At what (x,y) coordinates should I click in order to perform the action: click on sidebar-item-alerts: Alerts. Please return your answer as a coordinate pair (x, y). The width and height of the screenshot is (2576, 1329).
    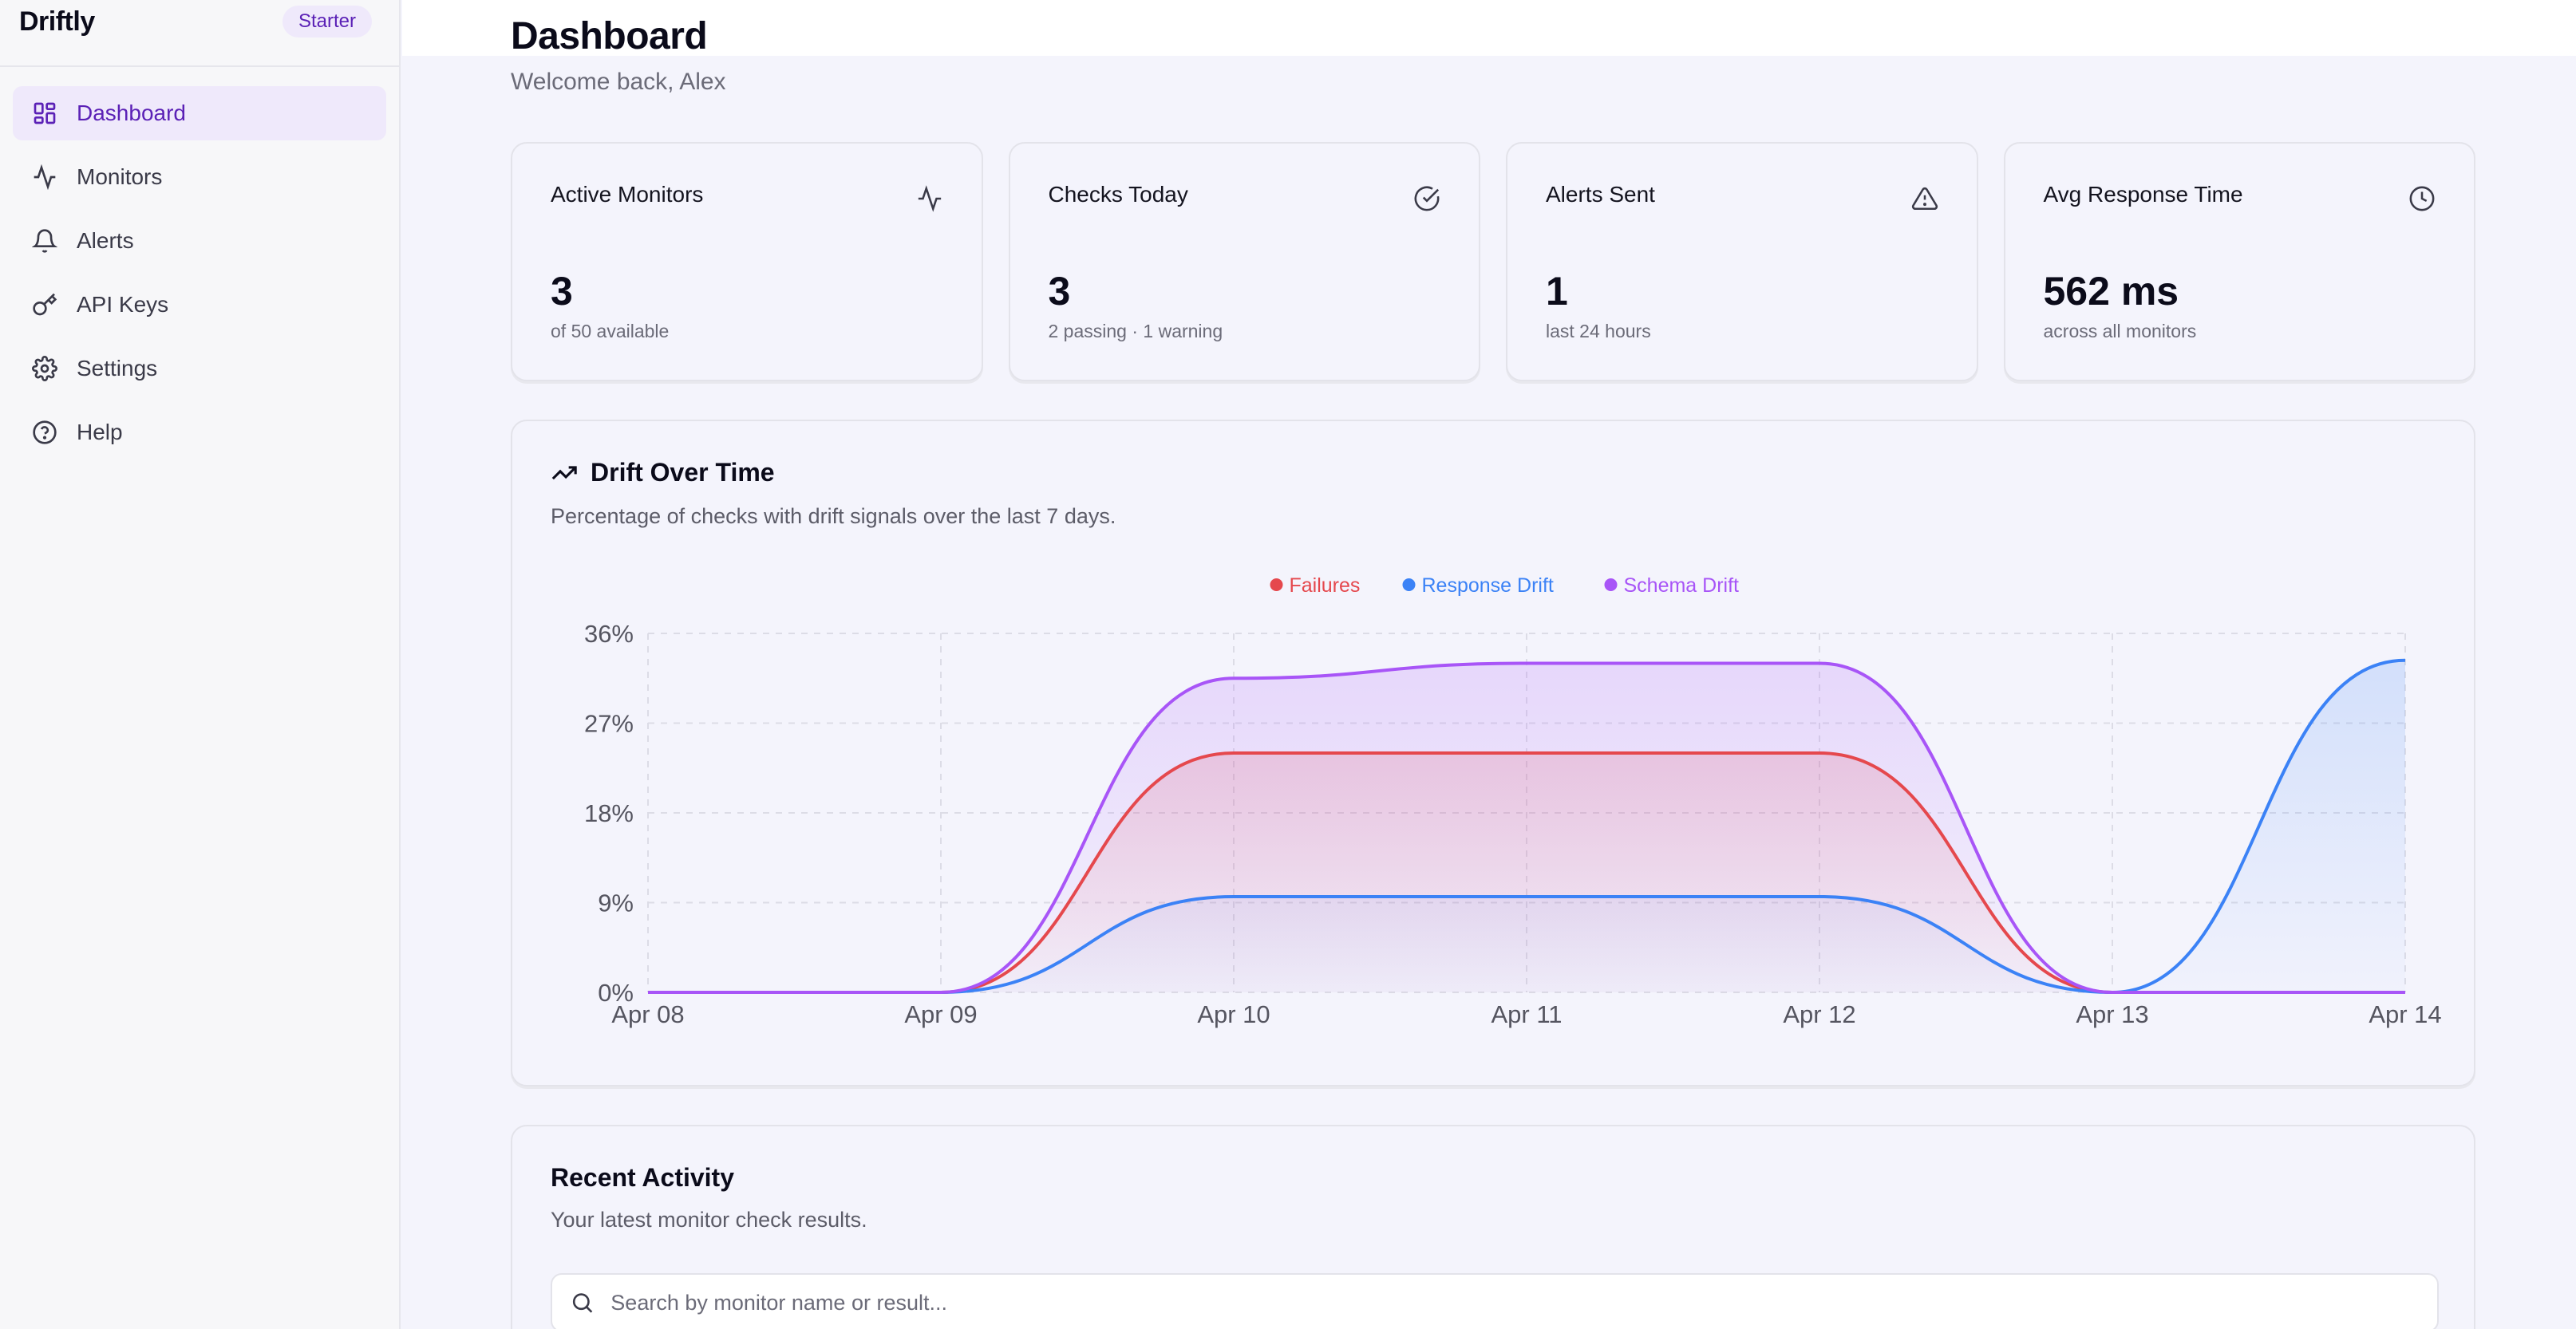
    Looking at the image, I should click on (199, 241).